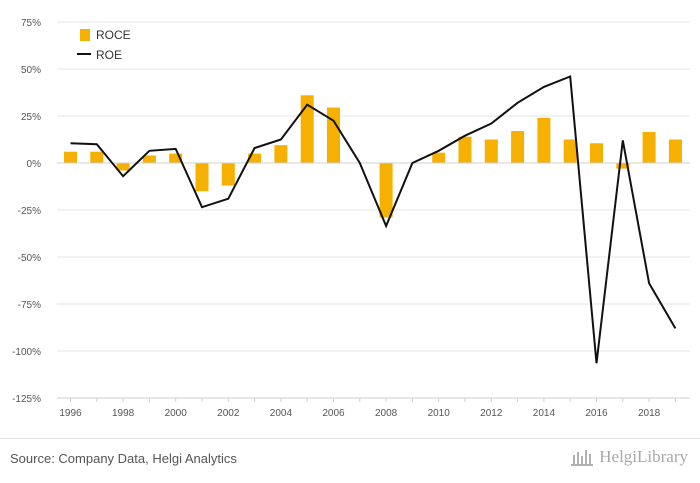 The height and width of the screenshot is (483, 700). Describe the element at coordinates (350, 438) in the screenshot. I see `footer-divider` at that location.